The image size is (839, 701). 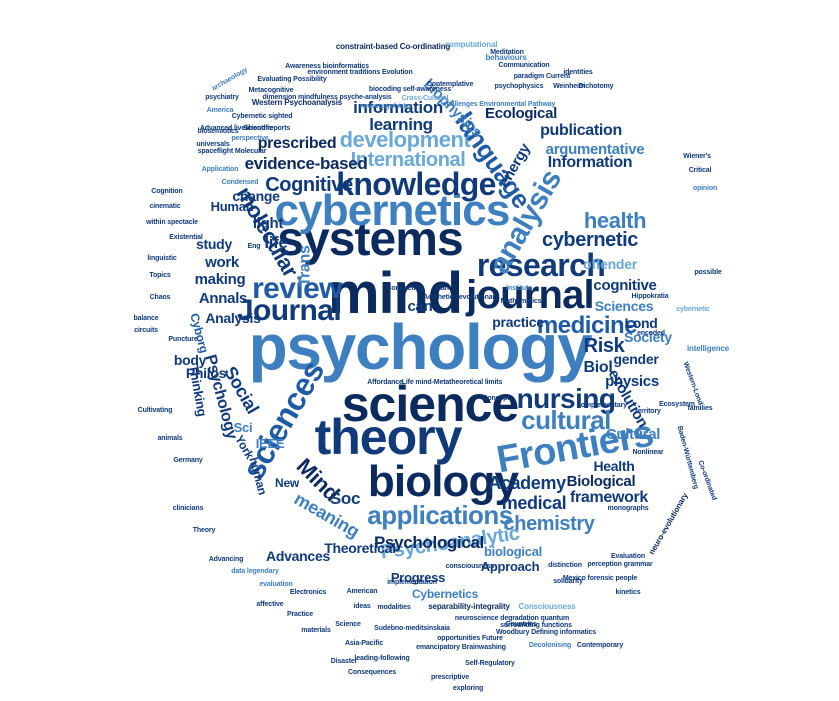 I want to click on cloud-word: research, so click(x=541, y=265).